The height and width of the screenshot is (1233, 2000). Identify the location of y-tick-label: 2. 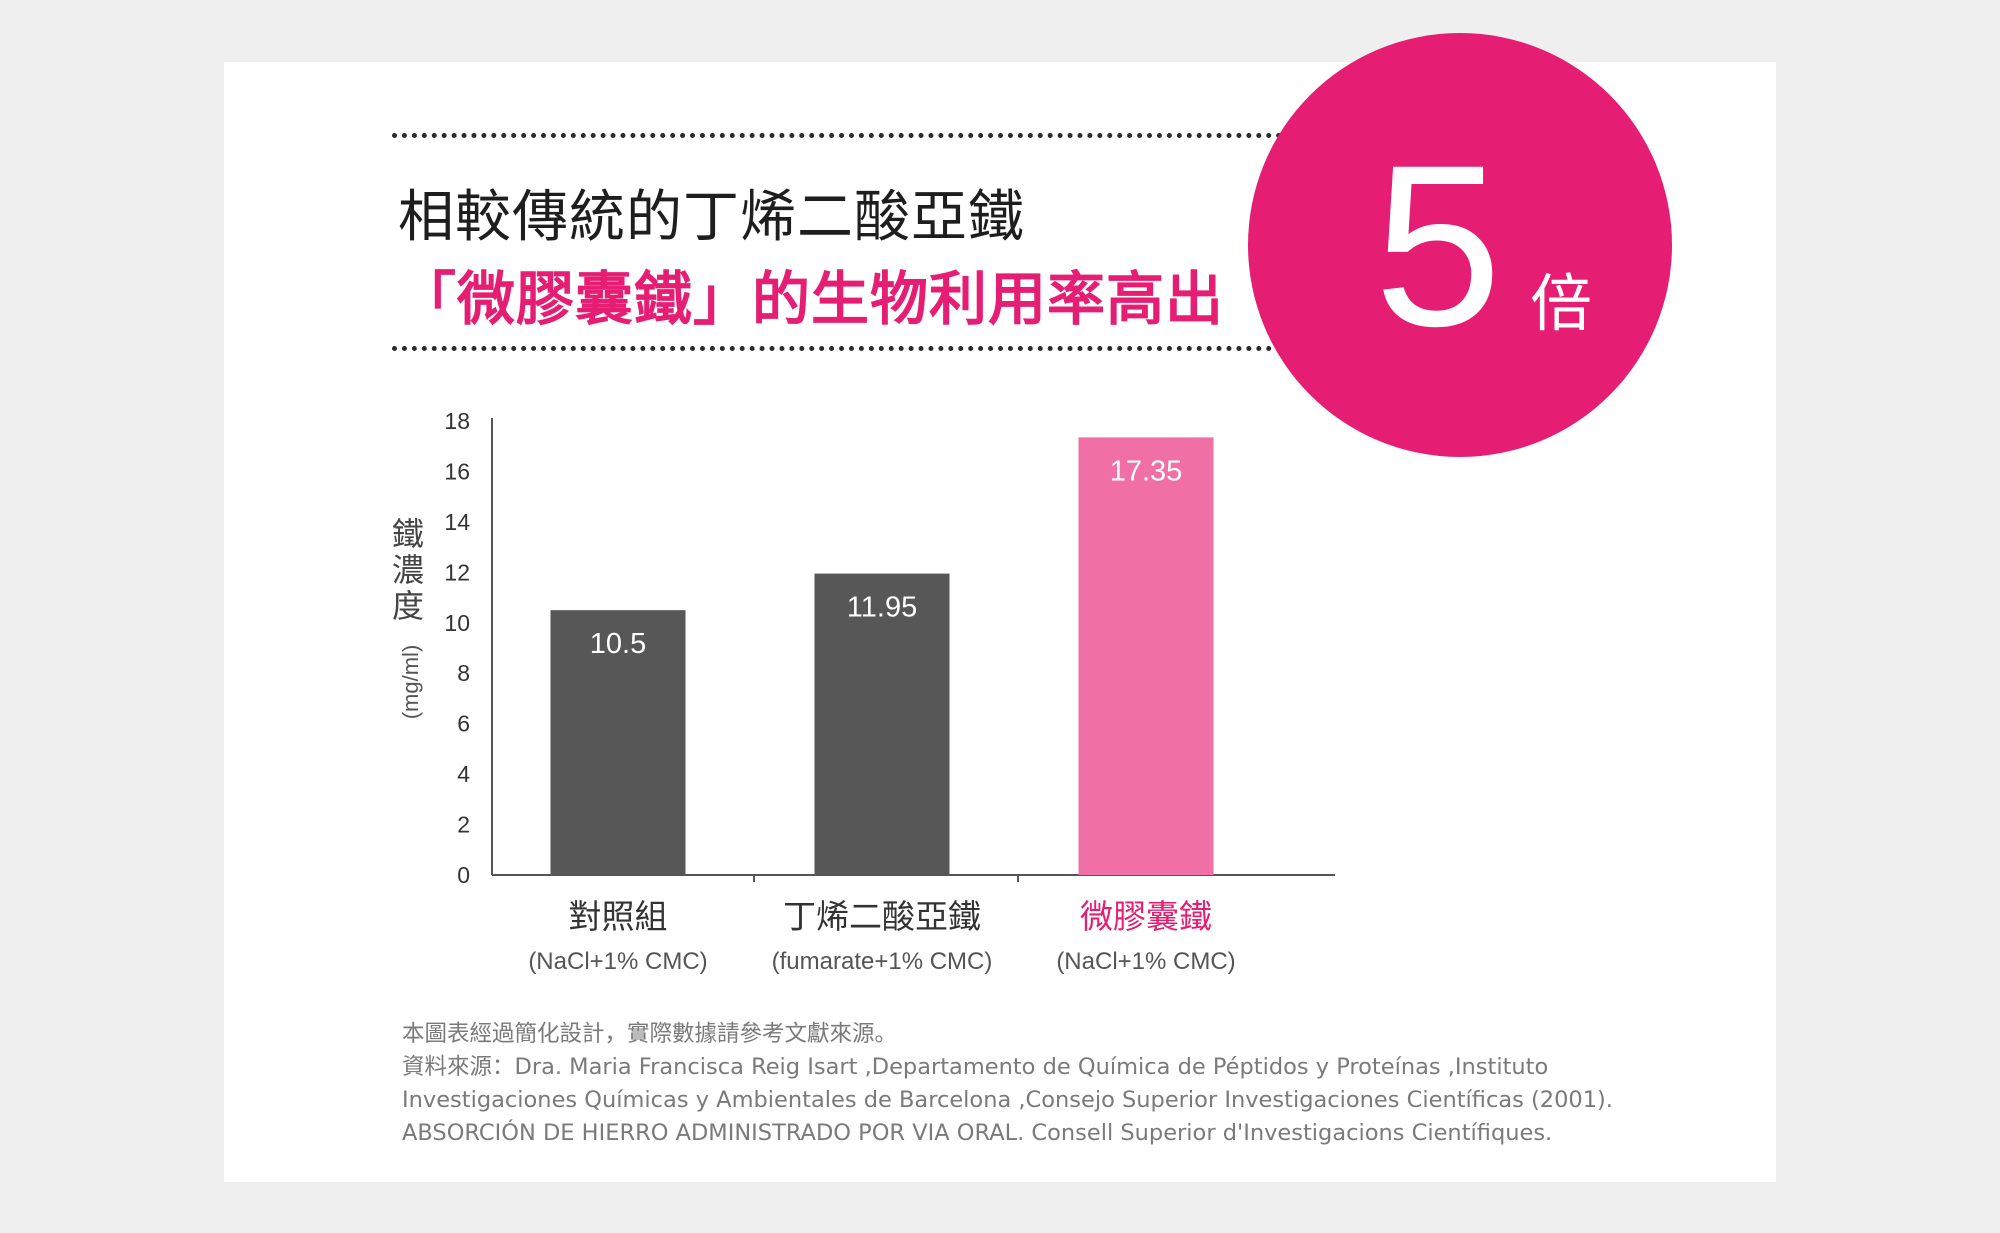
(463, 825).